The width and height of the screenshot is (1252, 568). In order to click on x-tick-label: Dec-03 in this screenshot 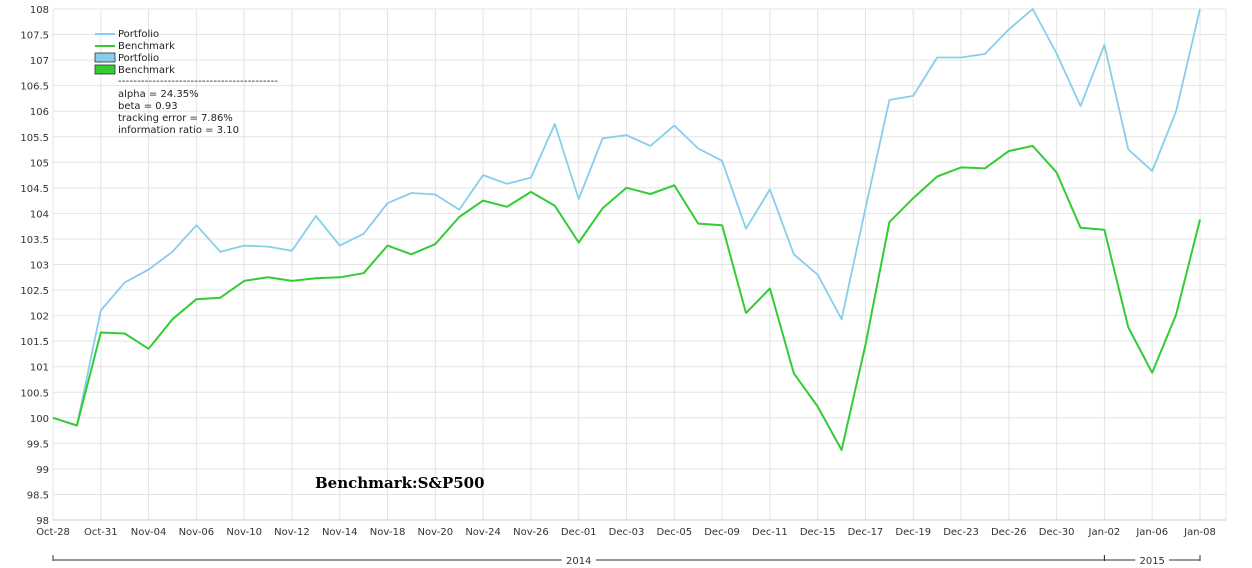, I will do `click(627, 532)`.